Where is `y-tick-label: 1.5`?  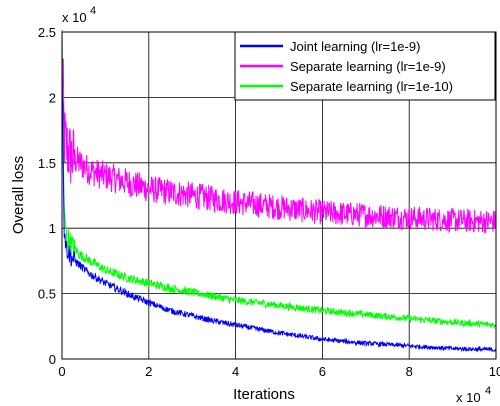
y-tick-label: 1.5 is located at coordinates (47, 163).